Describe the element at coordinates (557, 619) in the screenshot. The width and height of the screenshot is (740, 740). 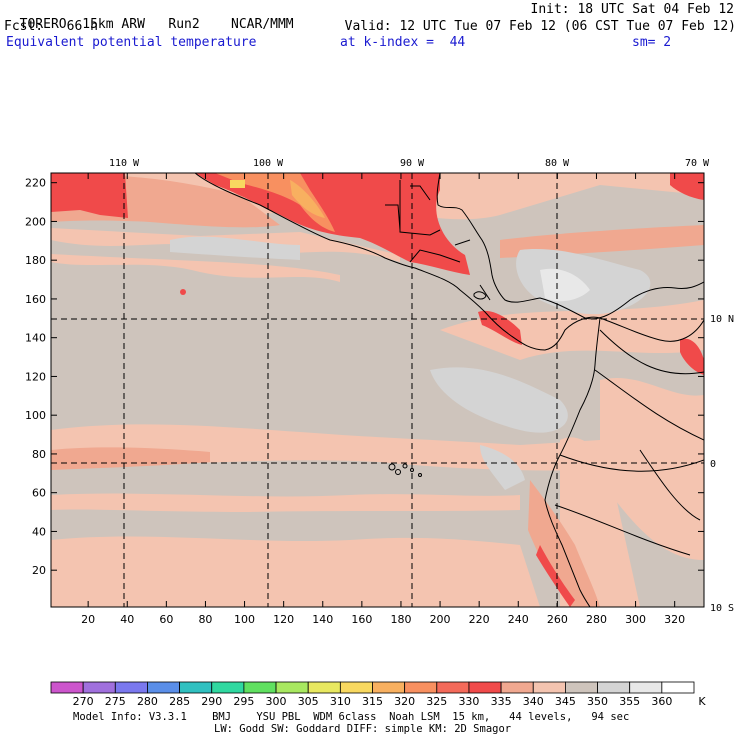
I see `x-tick-label: 260` at that location.